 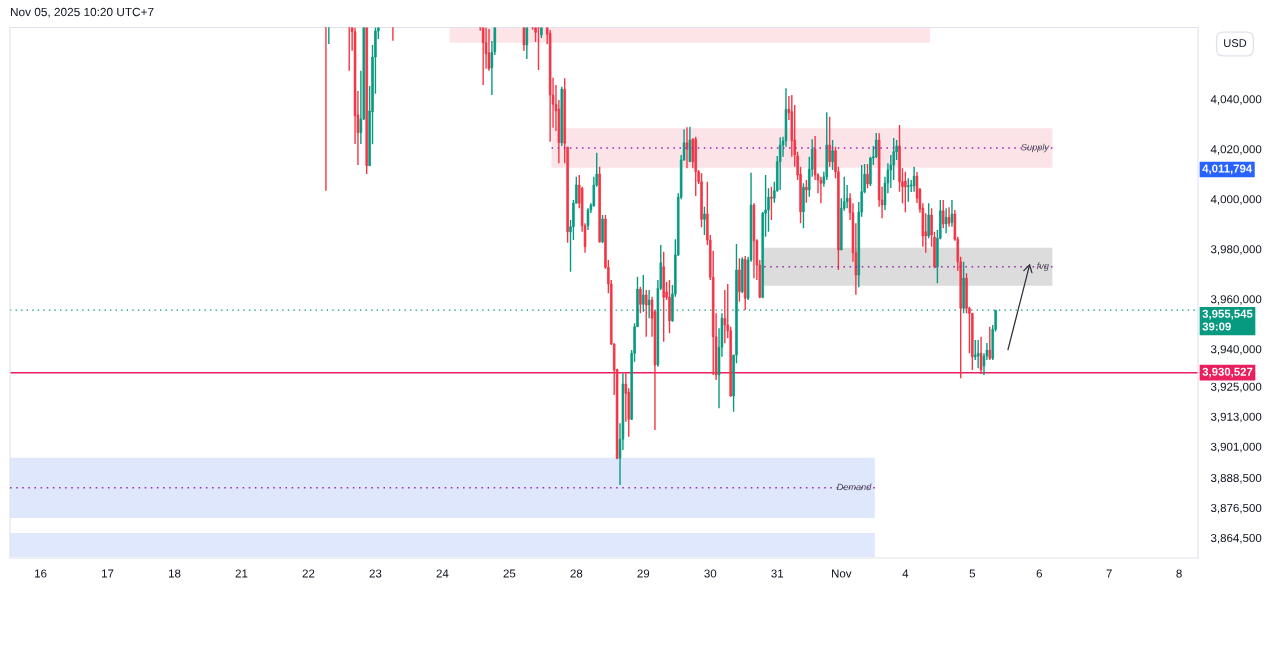 What do you see at coordinates (1227, 169) in the screenshot?
I see `text: 4,011,794` at bounding box center [1227, 169].